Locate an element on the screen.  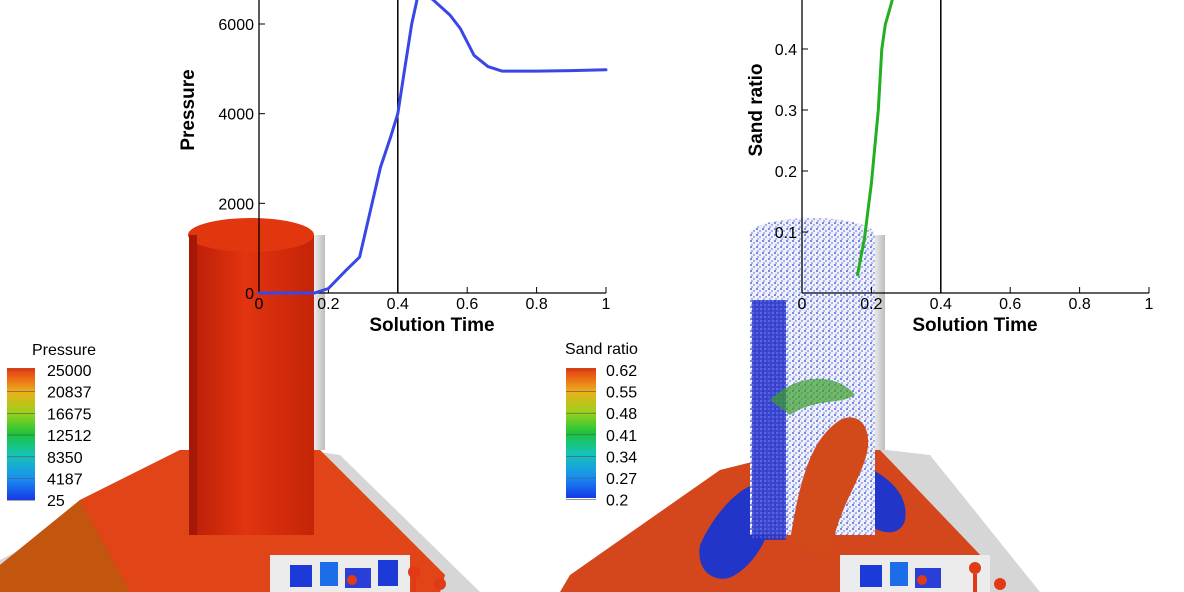
sand-legend-colorbar is located at coordinates (581, 433).